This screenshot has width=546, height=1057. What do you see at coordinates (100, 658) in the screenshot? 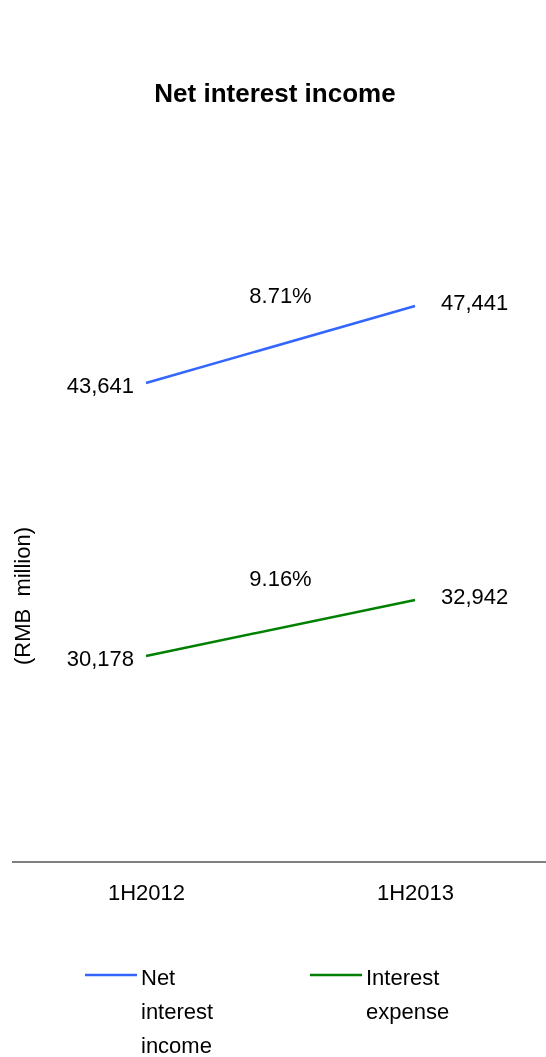
I see `data-label: 30,178` at bounding box center [100, 658].